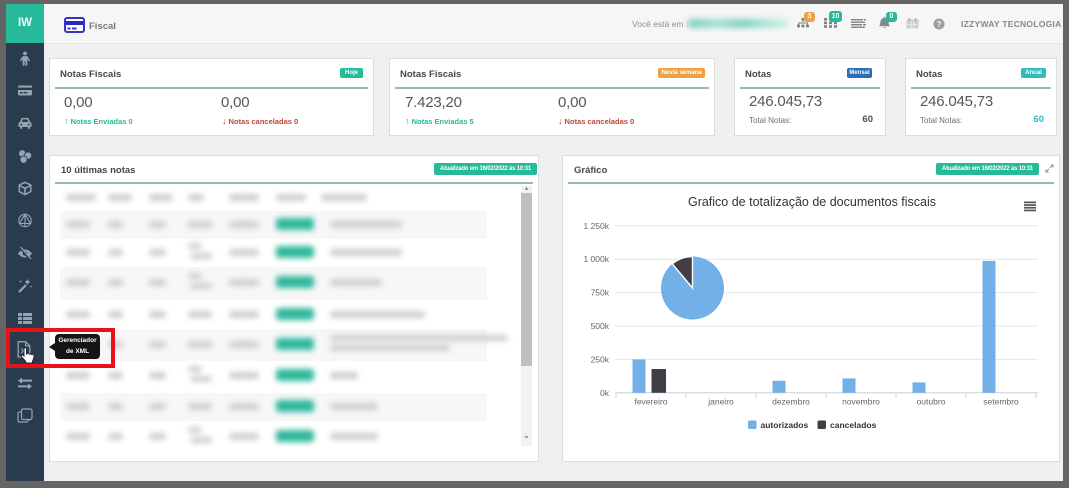  What do you see at coordinates (931, 402) in the screenshot?
I see `svg-text: outubro` at bounding box center [931, 402].